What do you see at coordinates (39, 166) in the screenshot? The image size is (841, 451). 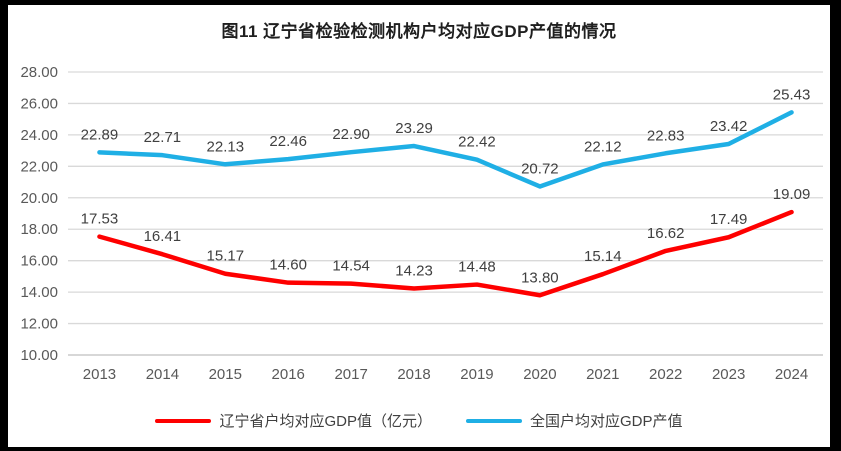 I see `y-tick-label: 22.00` at bounding box center [39, 166].